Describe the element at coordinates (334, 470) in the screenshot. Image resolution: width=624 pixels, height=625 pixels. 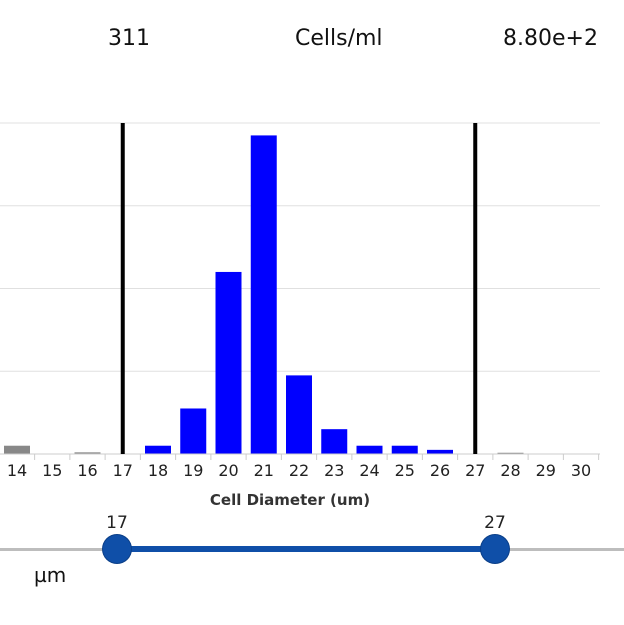
I see `x-tick-label: 23` at that location.